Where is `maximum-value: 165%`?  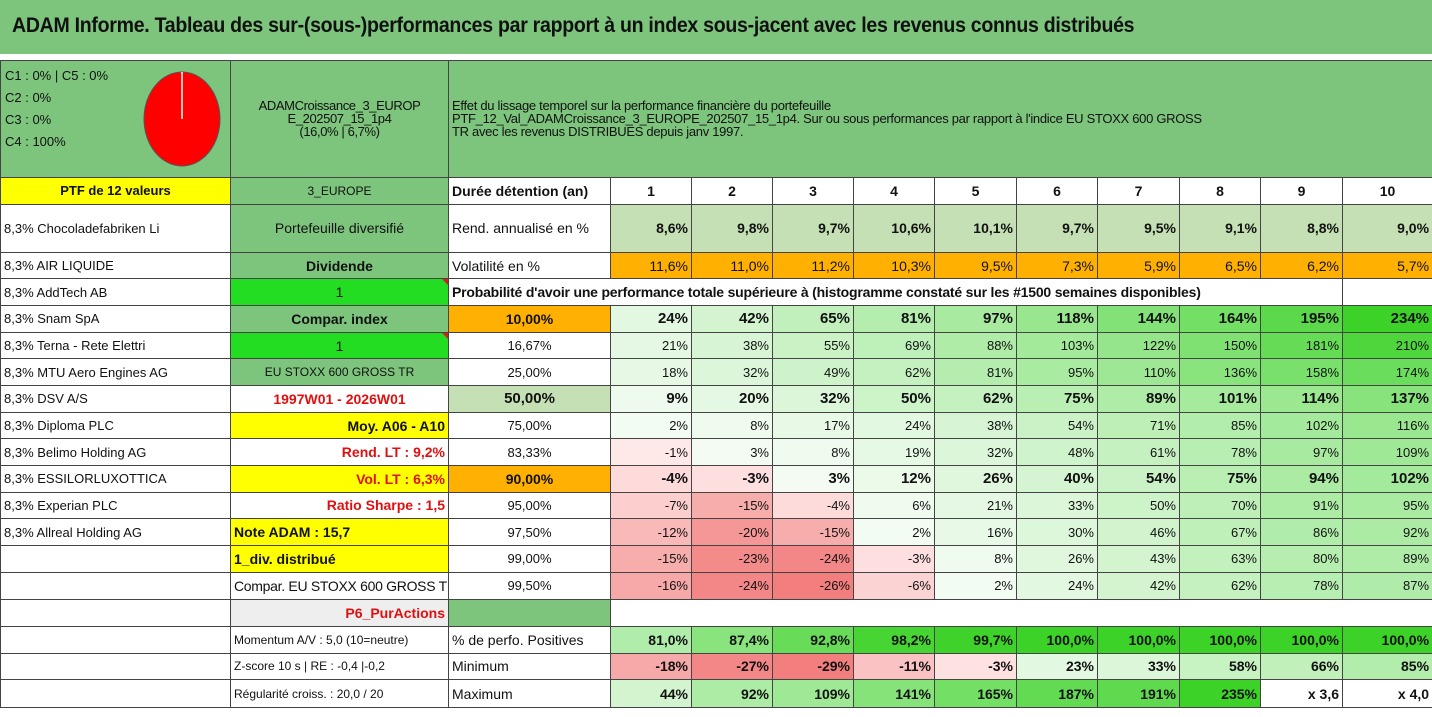
maximum-value: 165% is located at coordinates (975, 693).